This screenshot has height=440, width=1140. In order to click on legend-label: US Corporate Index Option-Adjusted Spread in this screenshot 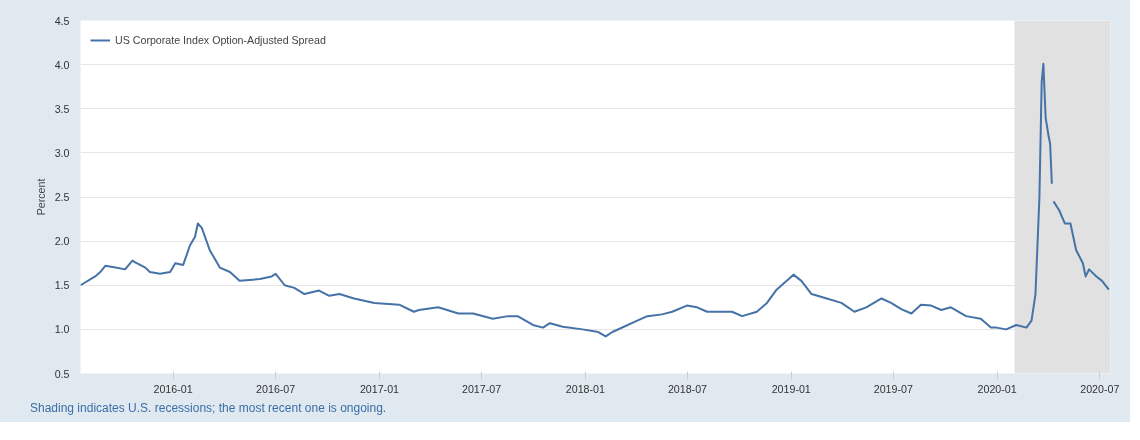, I will do `click(220, 40)`.